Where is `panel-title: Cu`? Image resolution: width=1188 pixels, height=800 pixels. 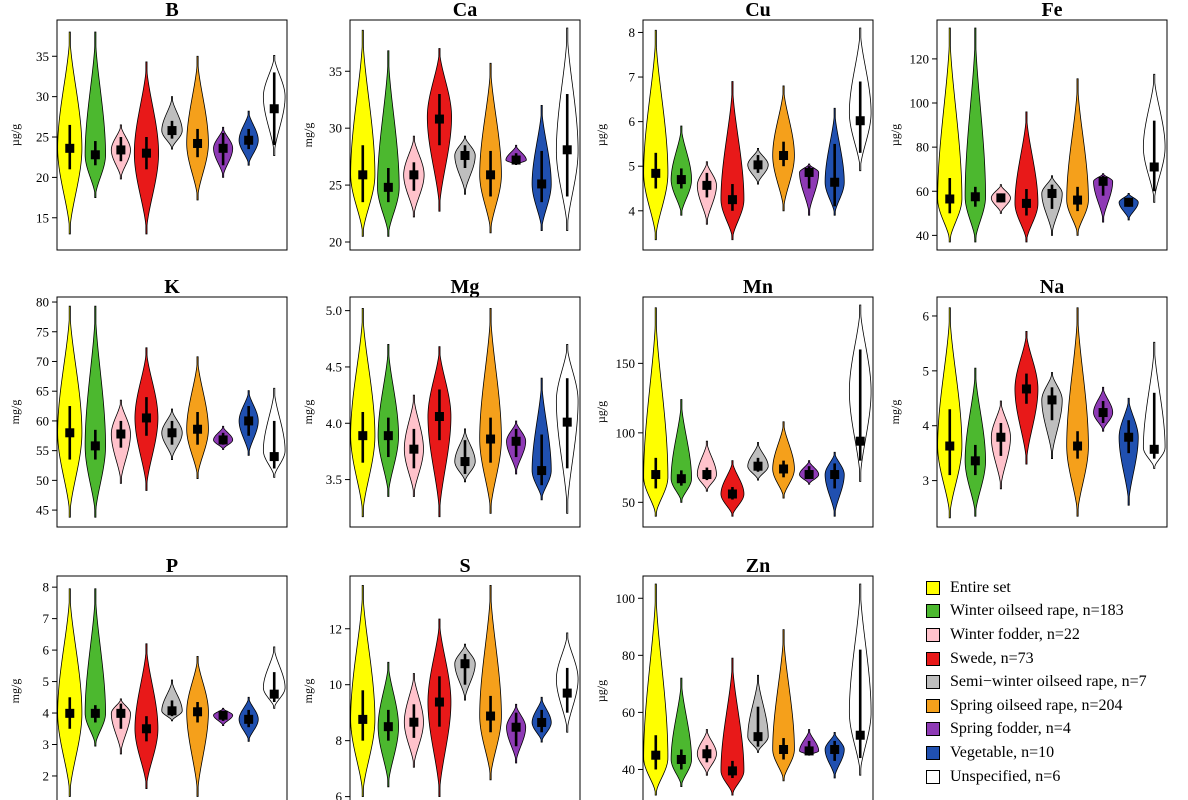
panel-title: Cu is located at coordinates (758, 10).